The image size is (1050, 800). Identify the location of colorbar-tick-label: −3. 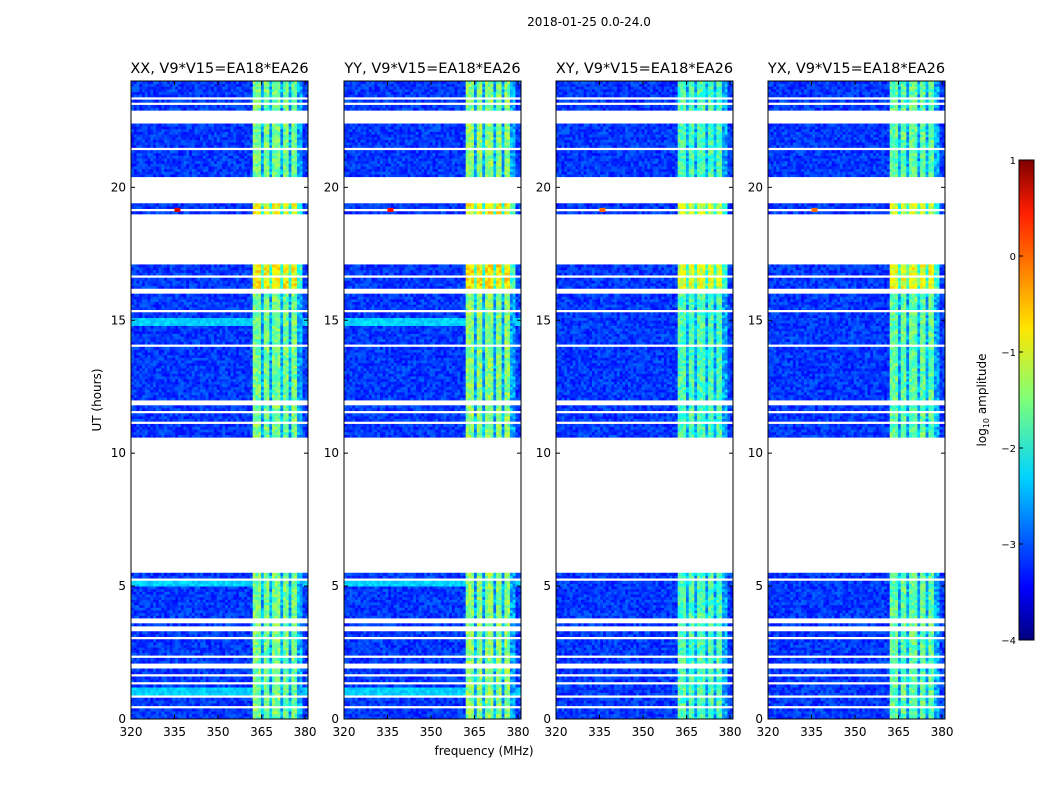
(1008, 545).